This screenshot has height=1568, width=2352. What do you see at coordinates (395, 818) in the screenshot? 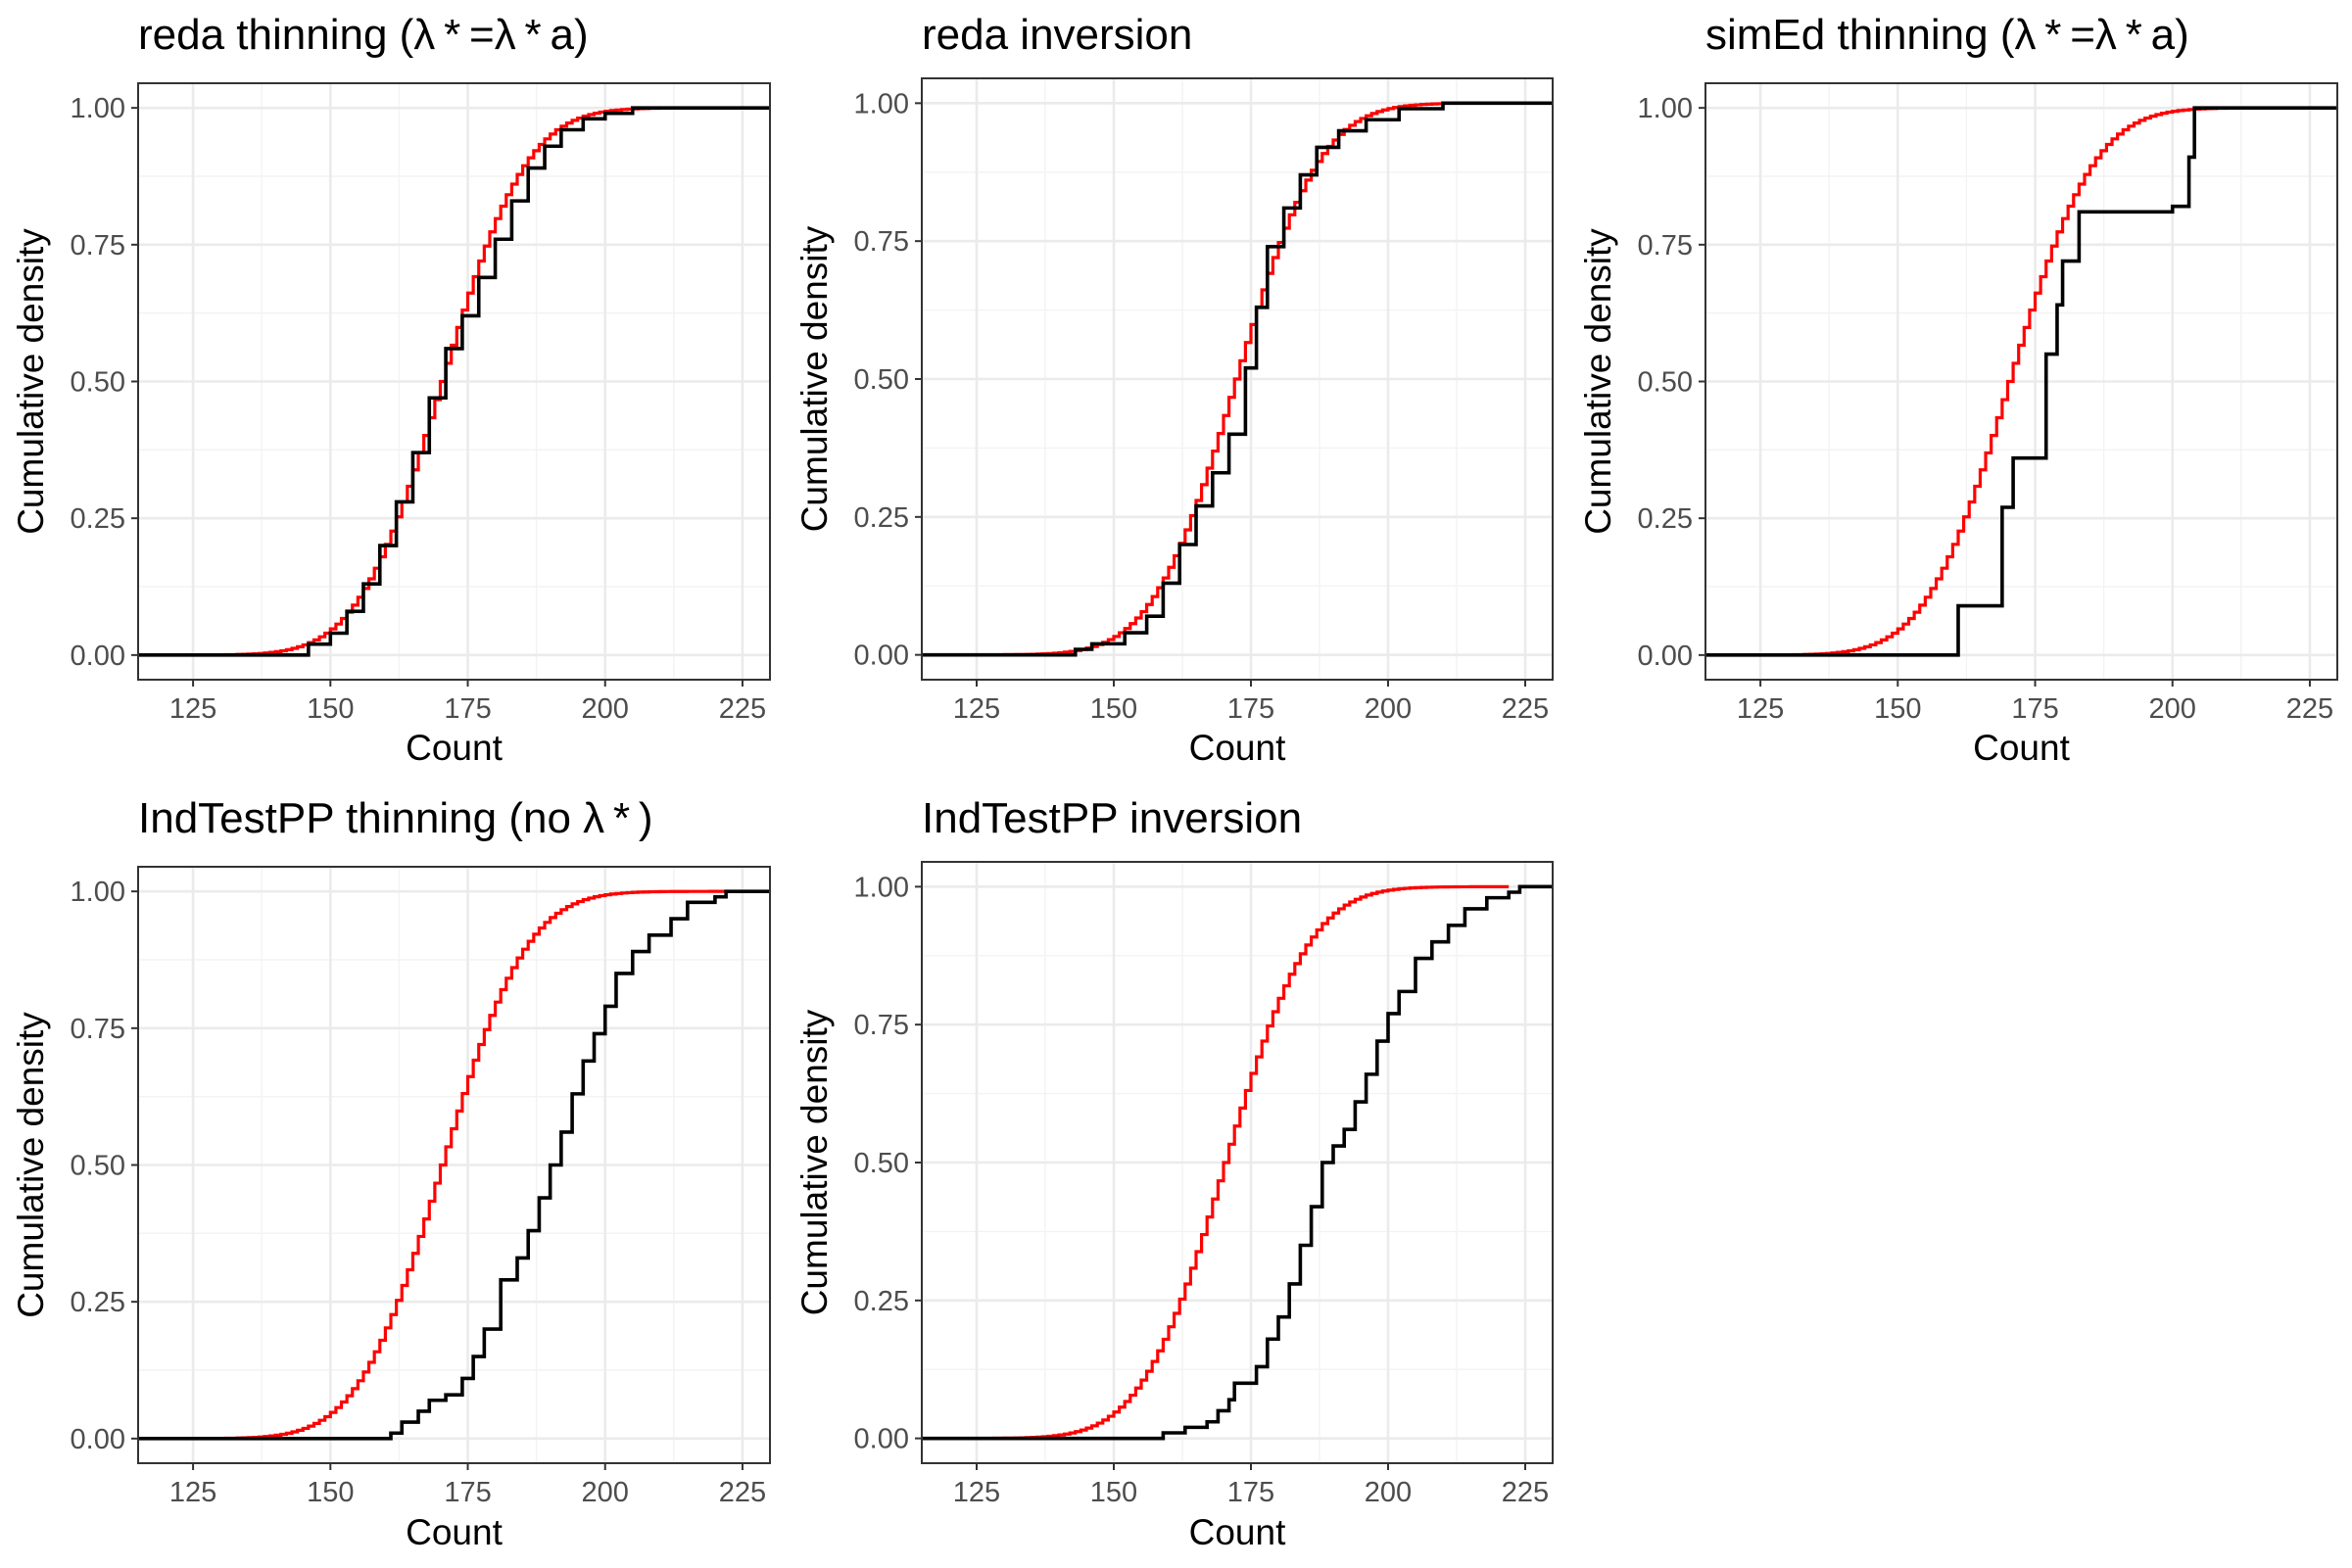
I see `panel-title: IndTestPP thinning (no λ * )` at bounding box center [395, 818].